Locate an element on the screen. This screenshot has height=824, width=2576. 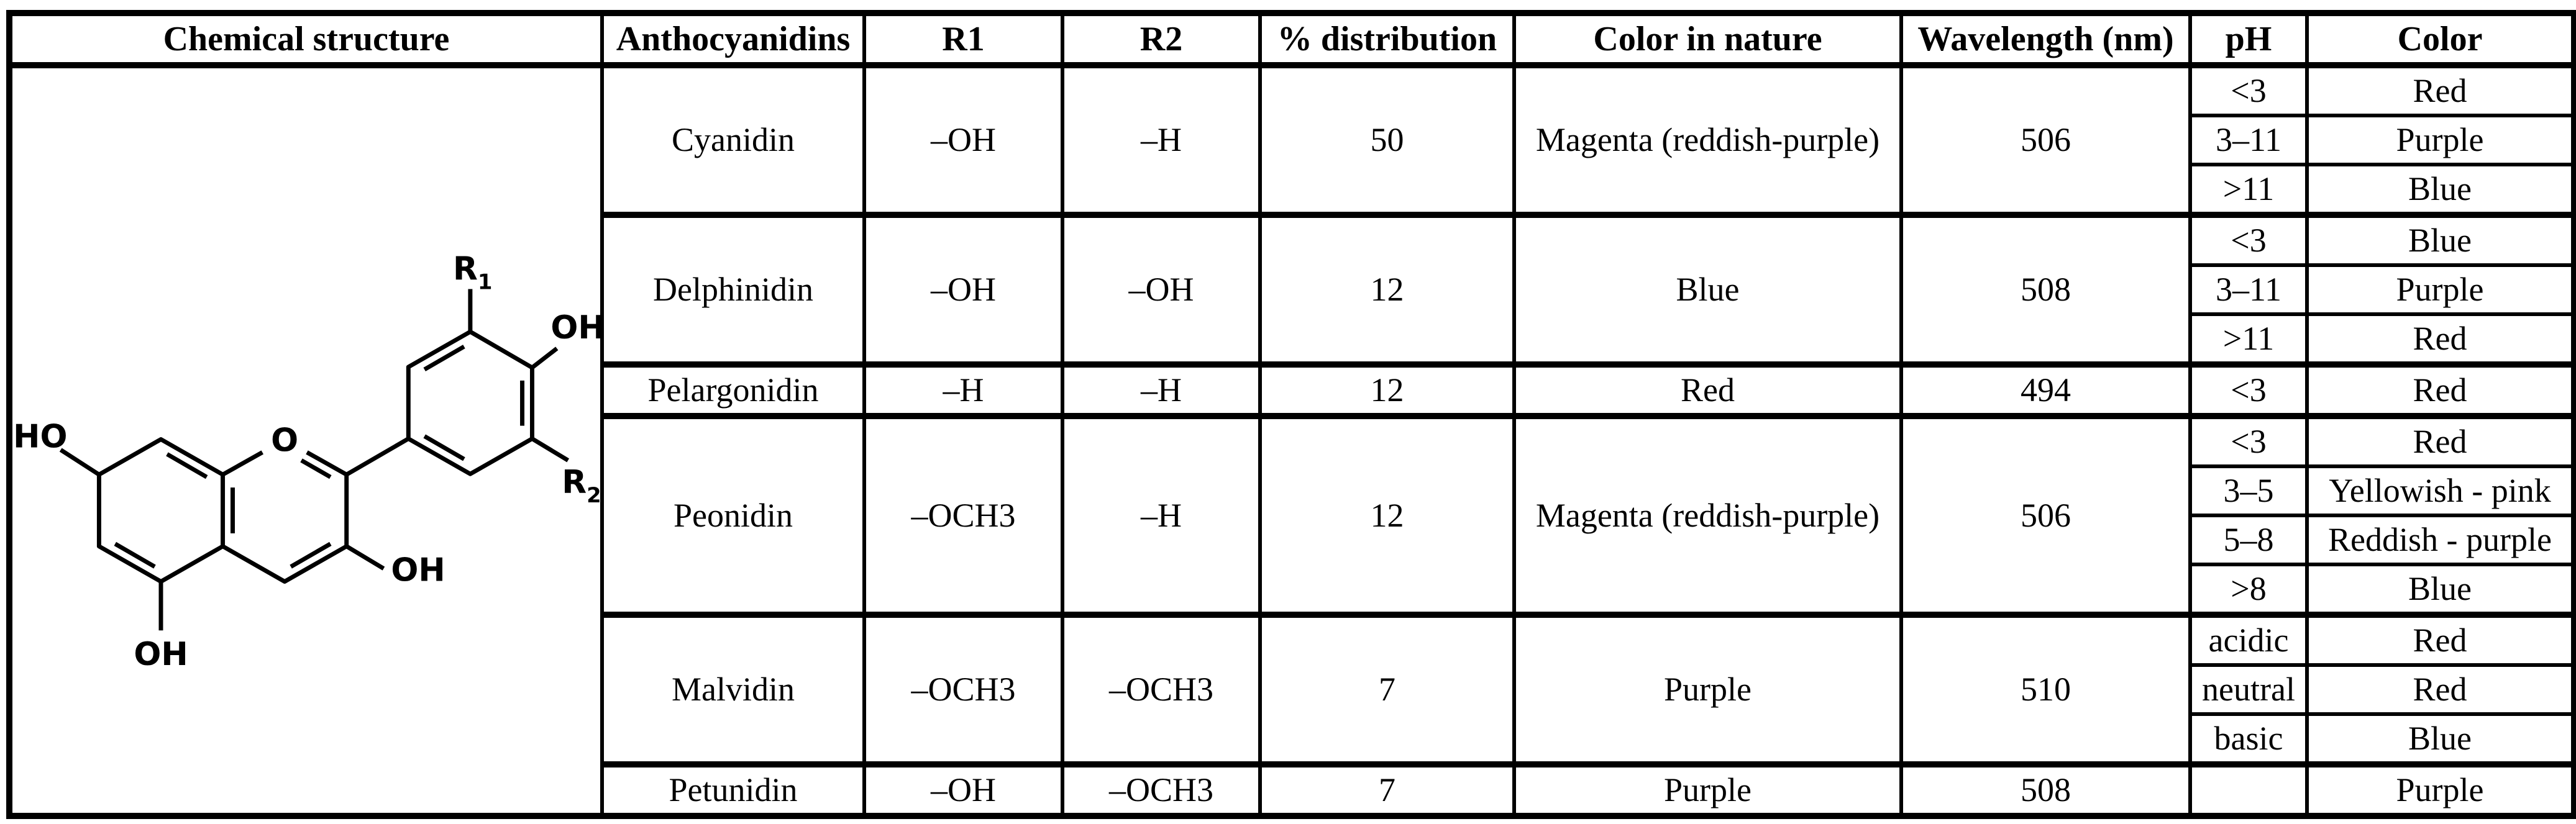
double-bond-lines is located at coordinates (319, 457).